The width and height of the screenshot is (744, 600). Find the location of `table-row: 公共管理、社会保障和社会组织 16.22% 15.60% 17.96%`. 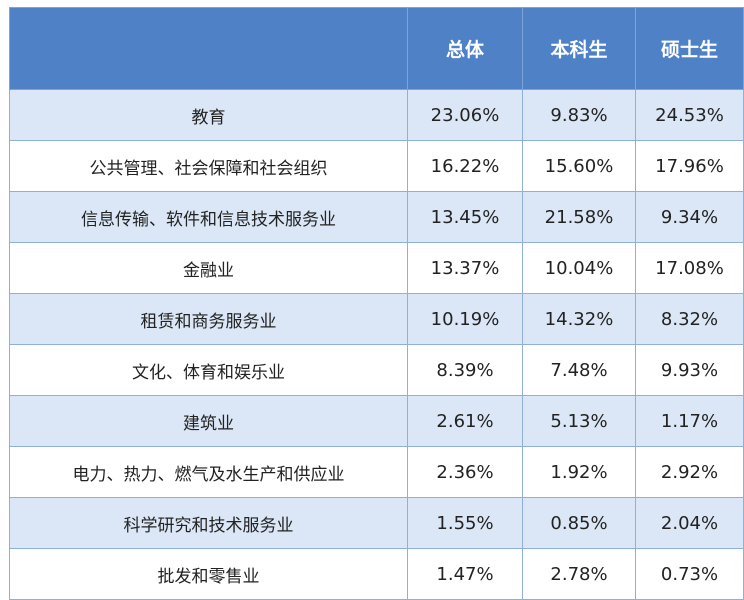

table-row: 公共管理、社会保障和社会组织 16.22% 15.60% 17.96% is located at coordinates (376, 166).